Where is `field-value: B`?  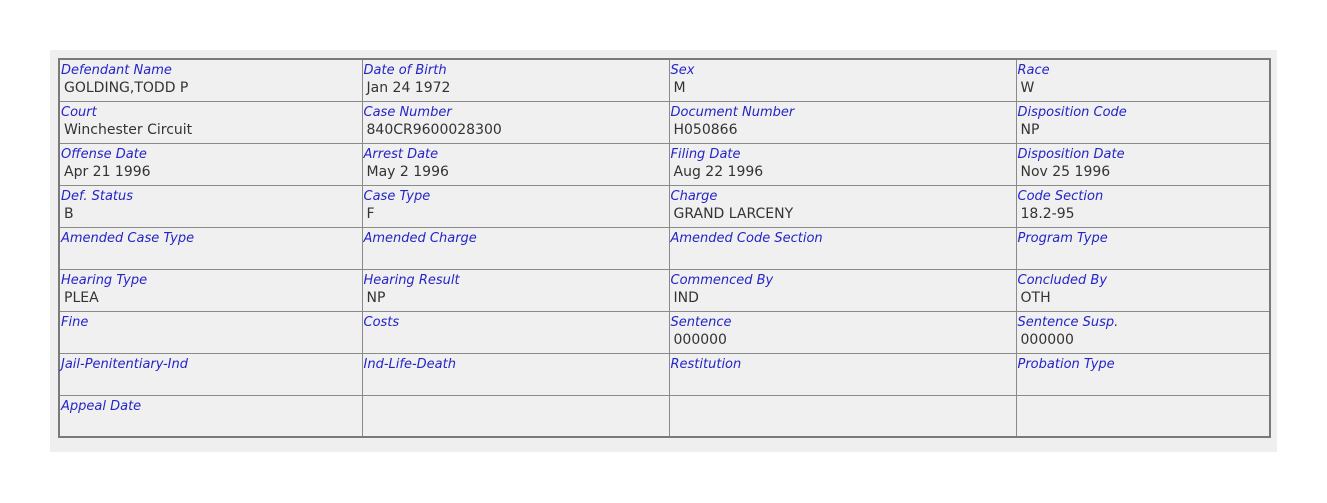
field-value: B is located at coordinates (69, 213).